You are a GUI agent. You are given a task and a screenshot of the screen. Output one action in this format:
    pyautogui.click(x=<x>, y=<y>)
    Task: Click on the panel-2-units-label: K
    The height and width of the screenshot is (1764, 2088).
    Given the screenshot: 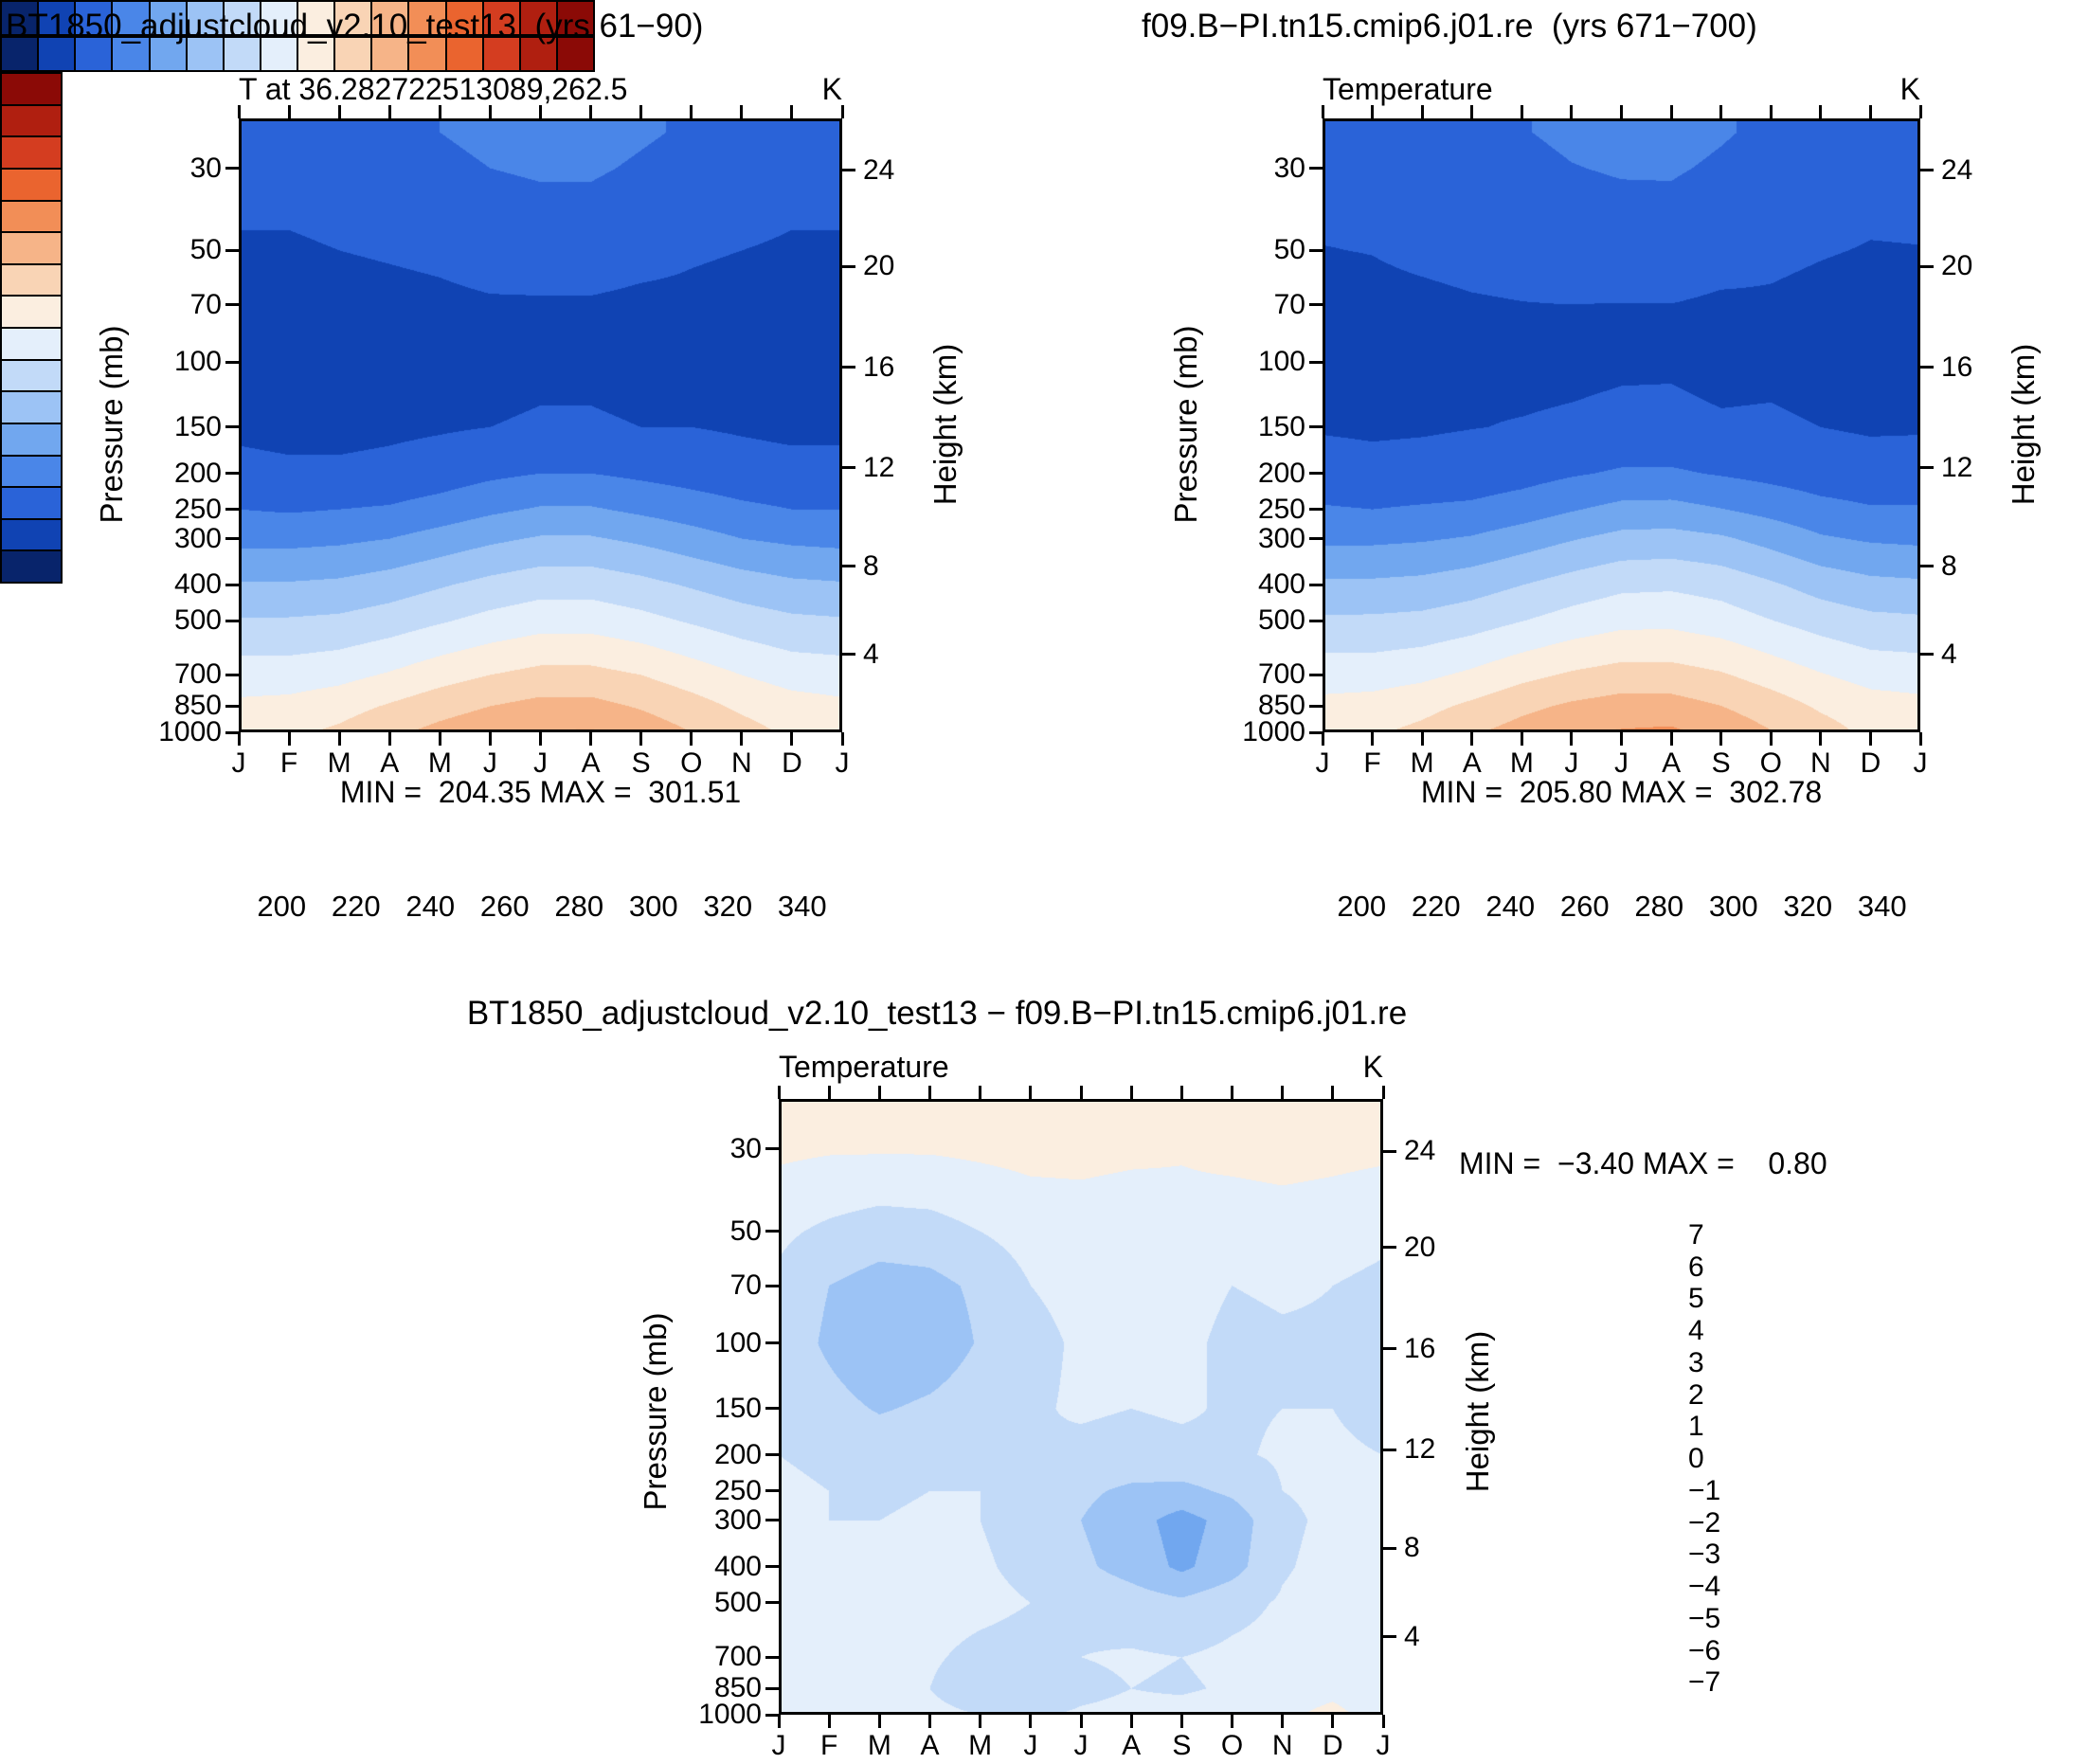 What is the action you would take?
    pyautogui.click(x=1909, y=89)
    